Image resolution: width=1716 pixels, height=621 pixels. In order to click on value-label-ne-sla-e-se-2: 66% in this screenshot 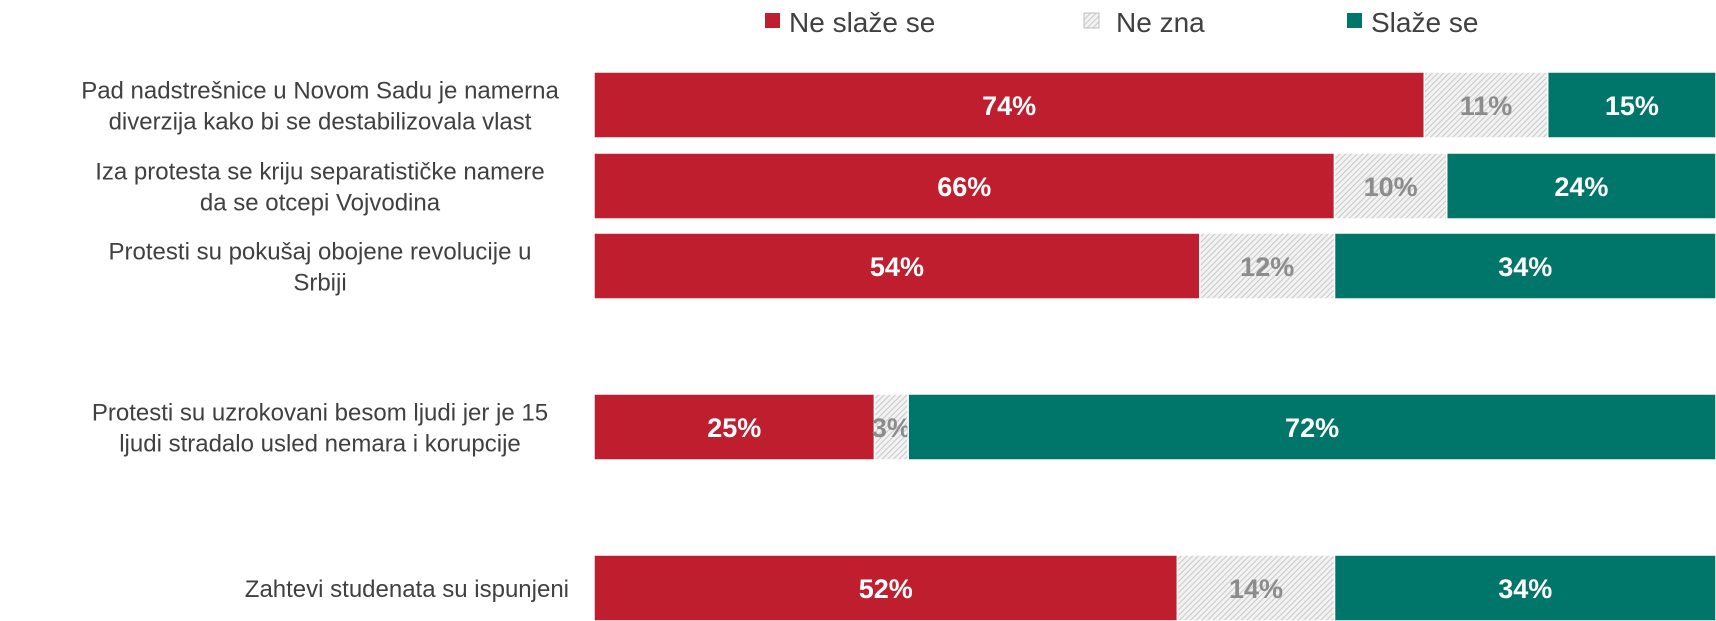, I will do `click(964, 187)`.